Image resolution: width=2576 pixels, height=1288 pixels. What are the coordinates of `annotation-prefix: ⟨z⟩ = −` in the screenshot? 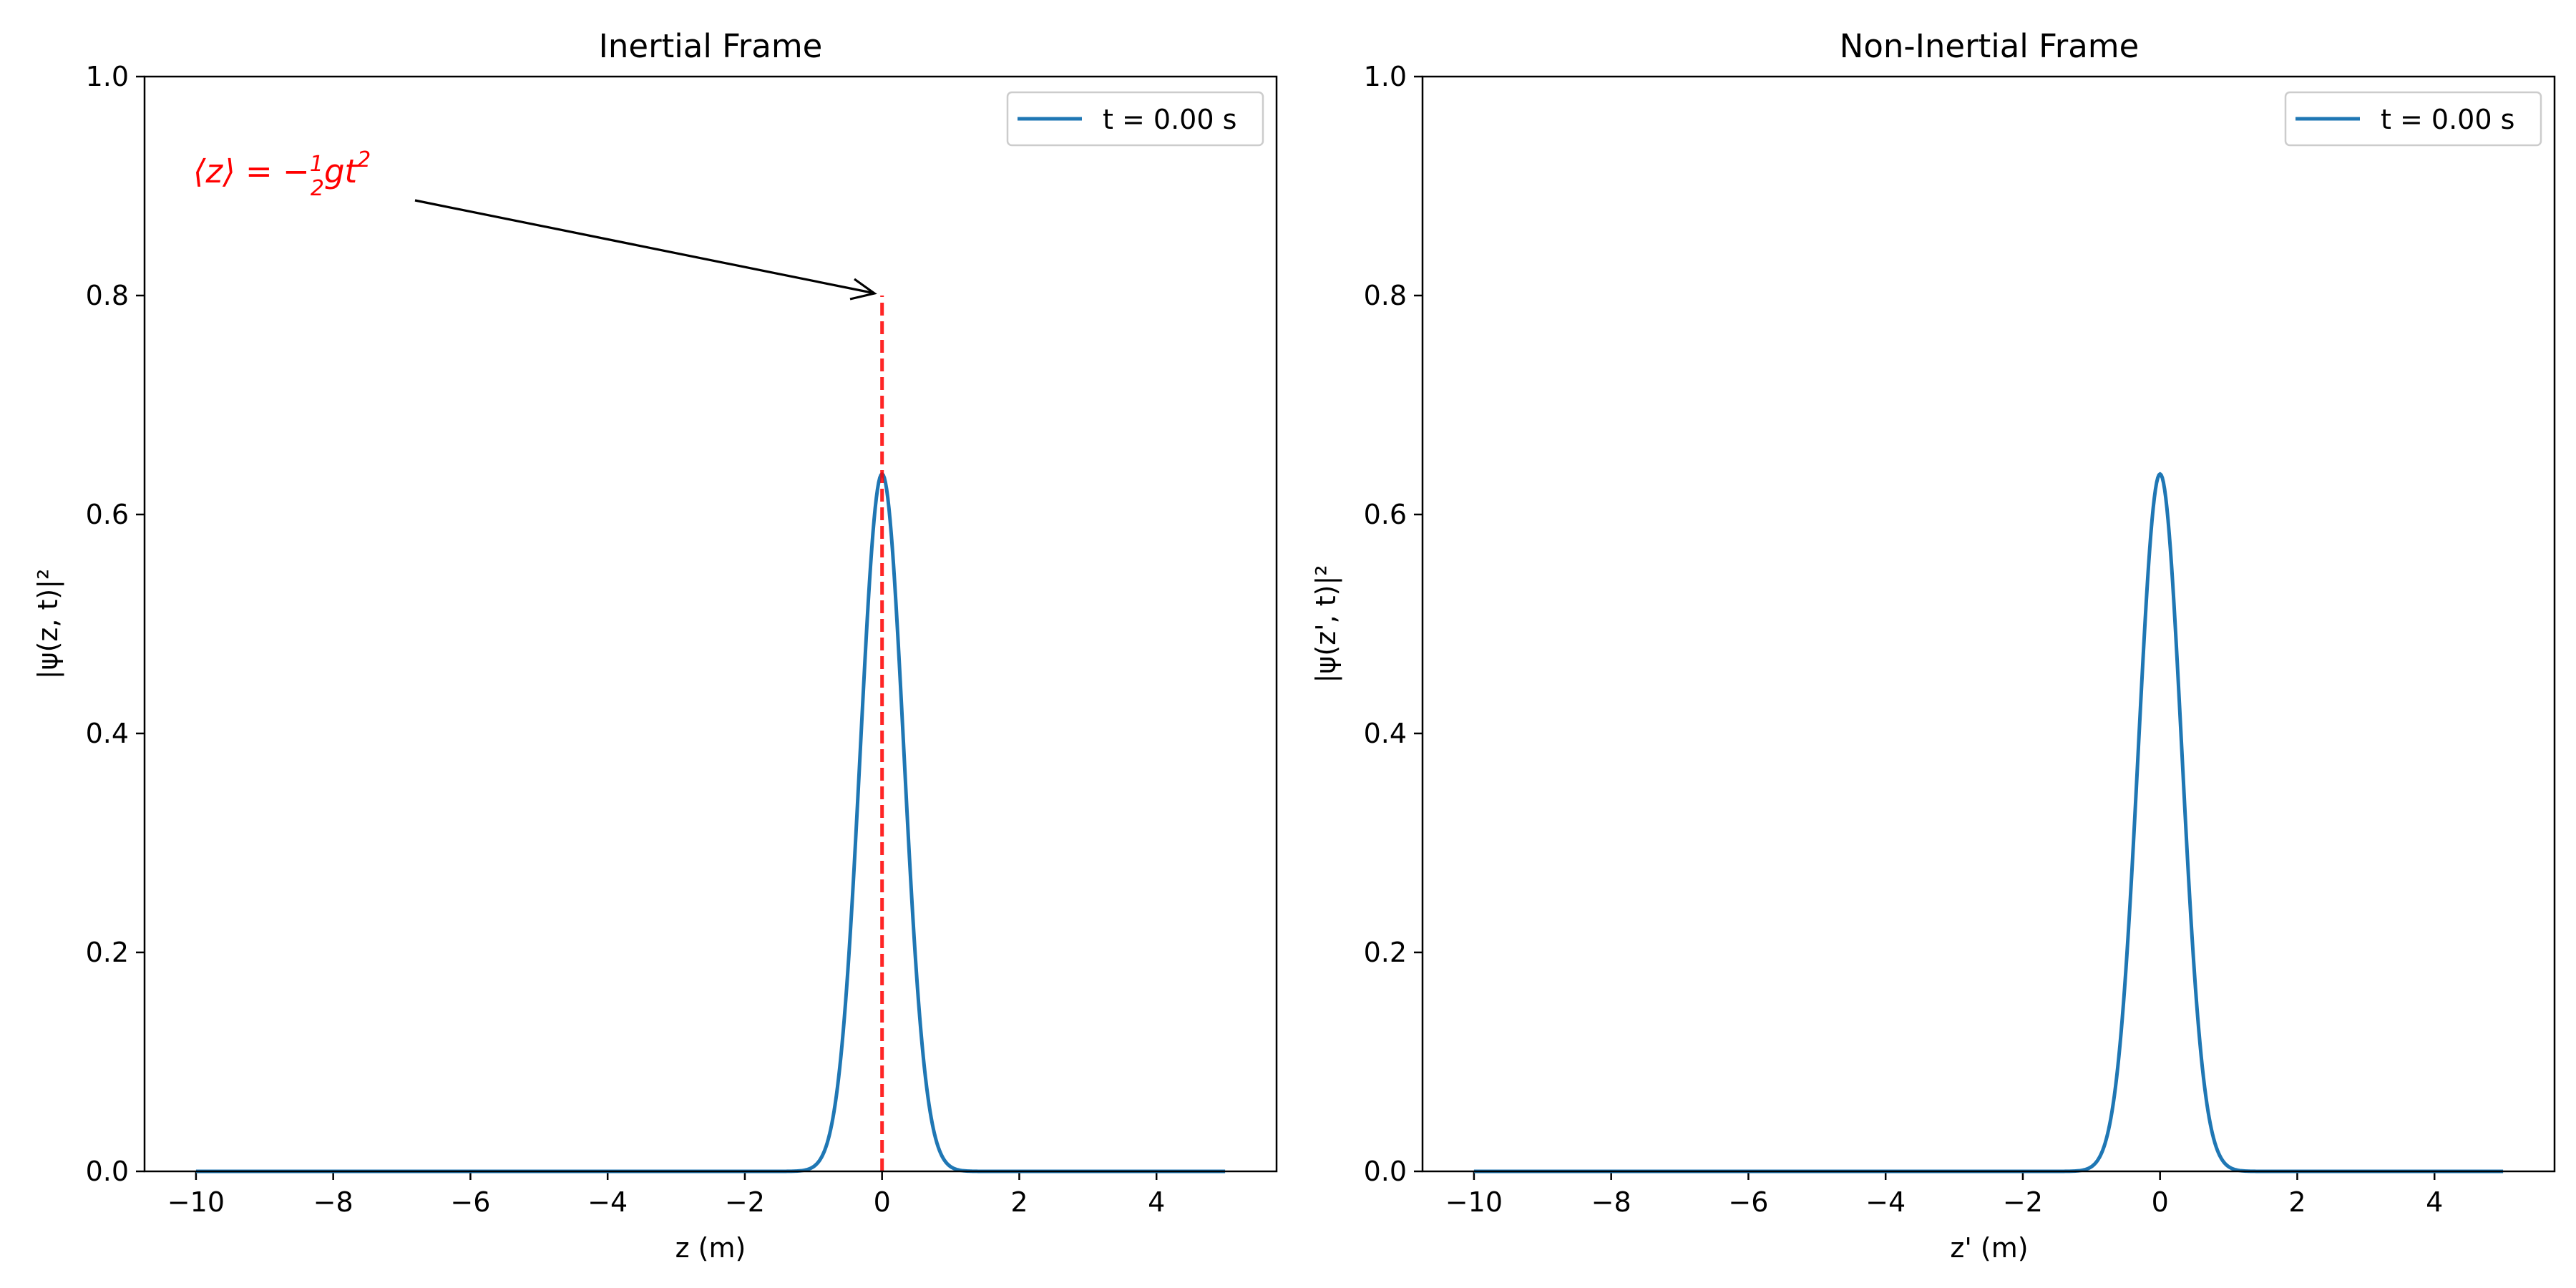 It's located at (251, 171).